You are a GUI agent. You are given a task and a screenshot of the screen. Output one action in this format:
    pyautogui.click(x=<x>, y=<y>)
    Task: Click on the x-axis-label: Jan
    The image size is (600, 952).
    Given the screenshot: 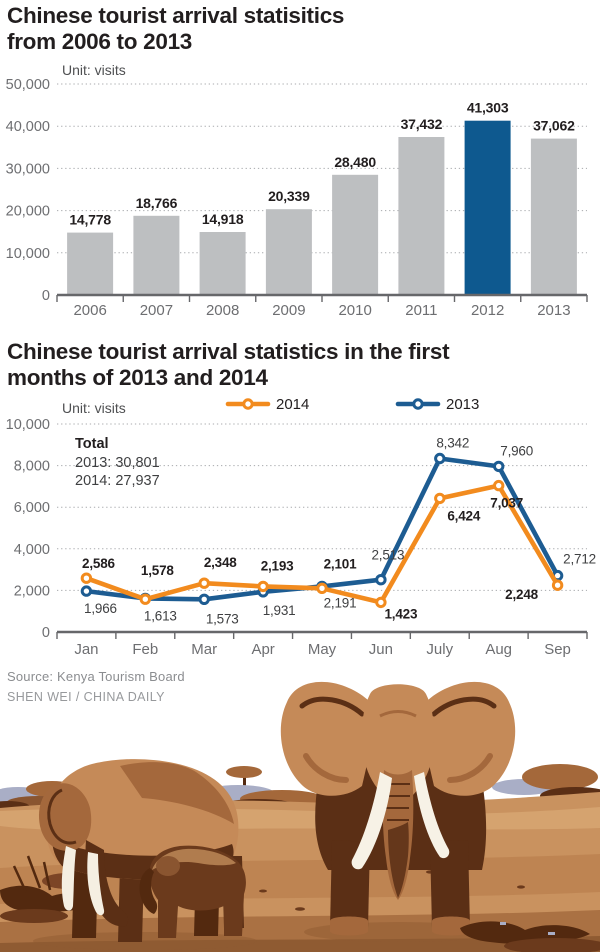 What is the action you would take?
    pyautogui.click(x=86, y=649)
    